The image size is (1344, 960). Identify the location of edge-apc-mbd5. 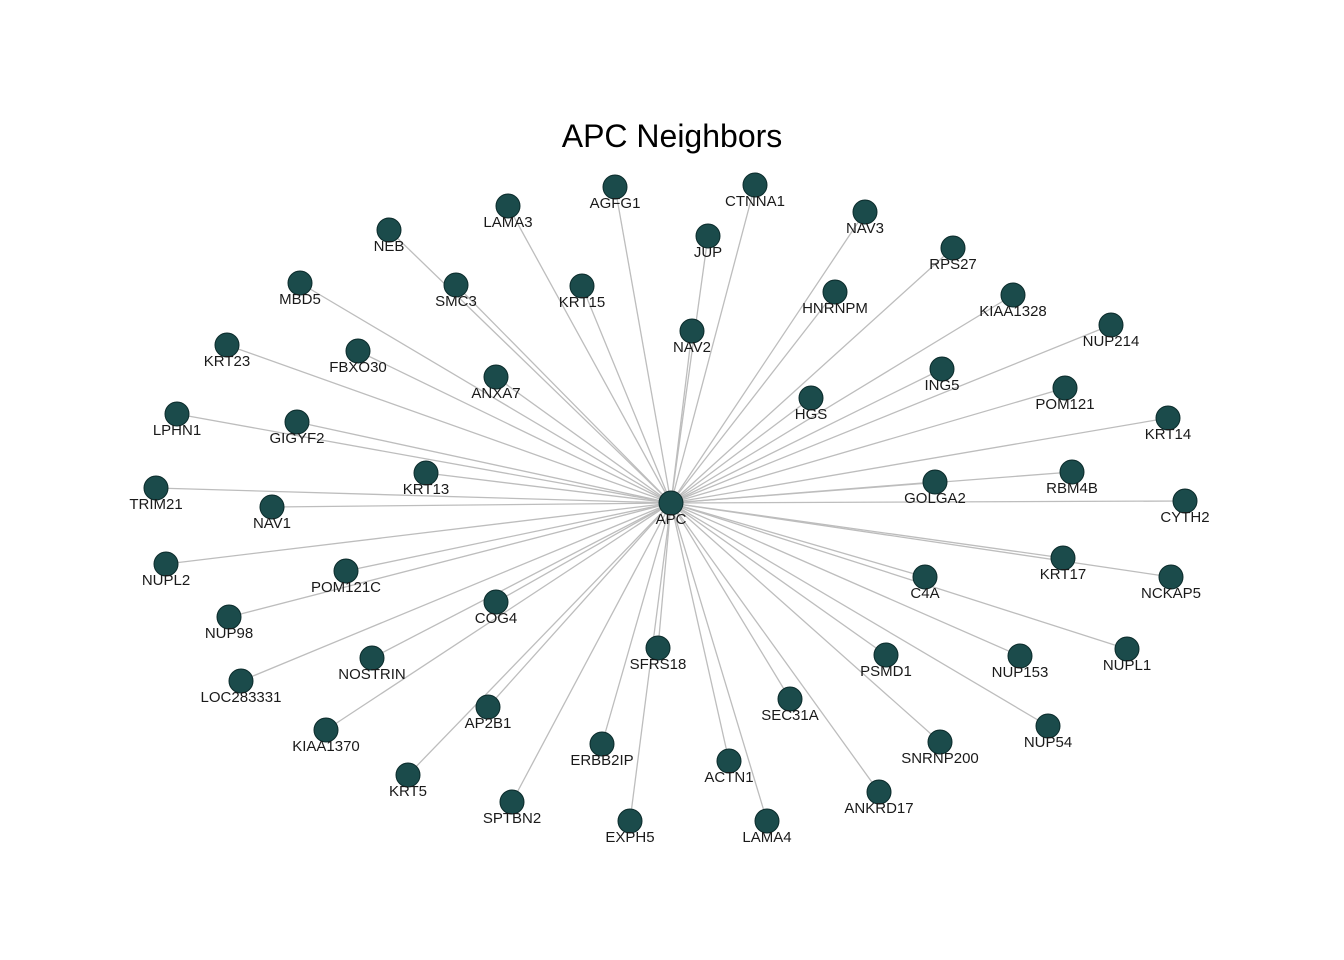
(485, 393).